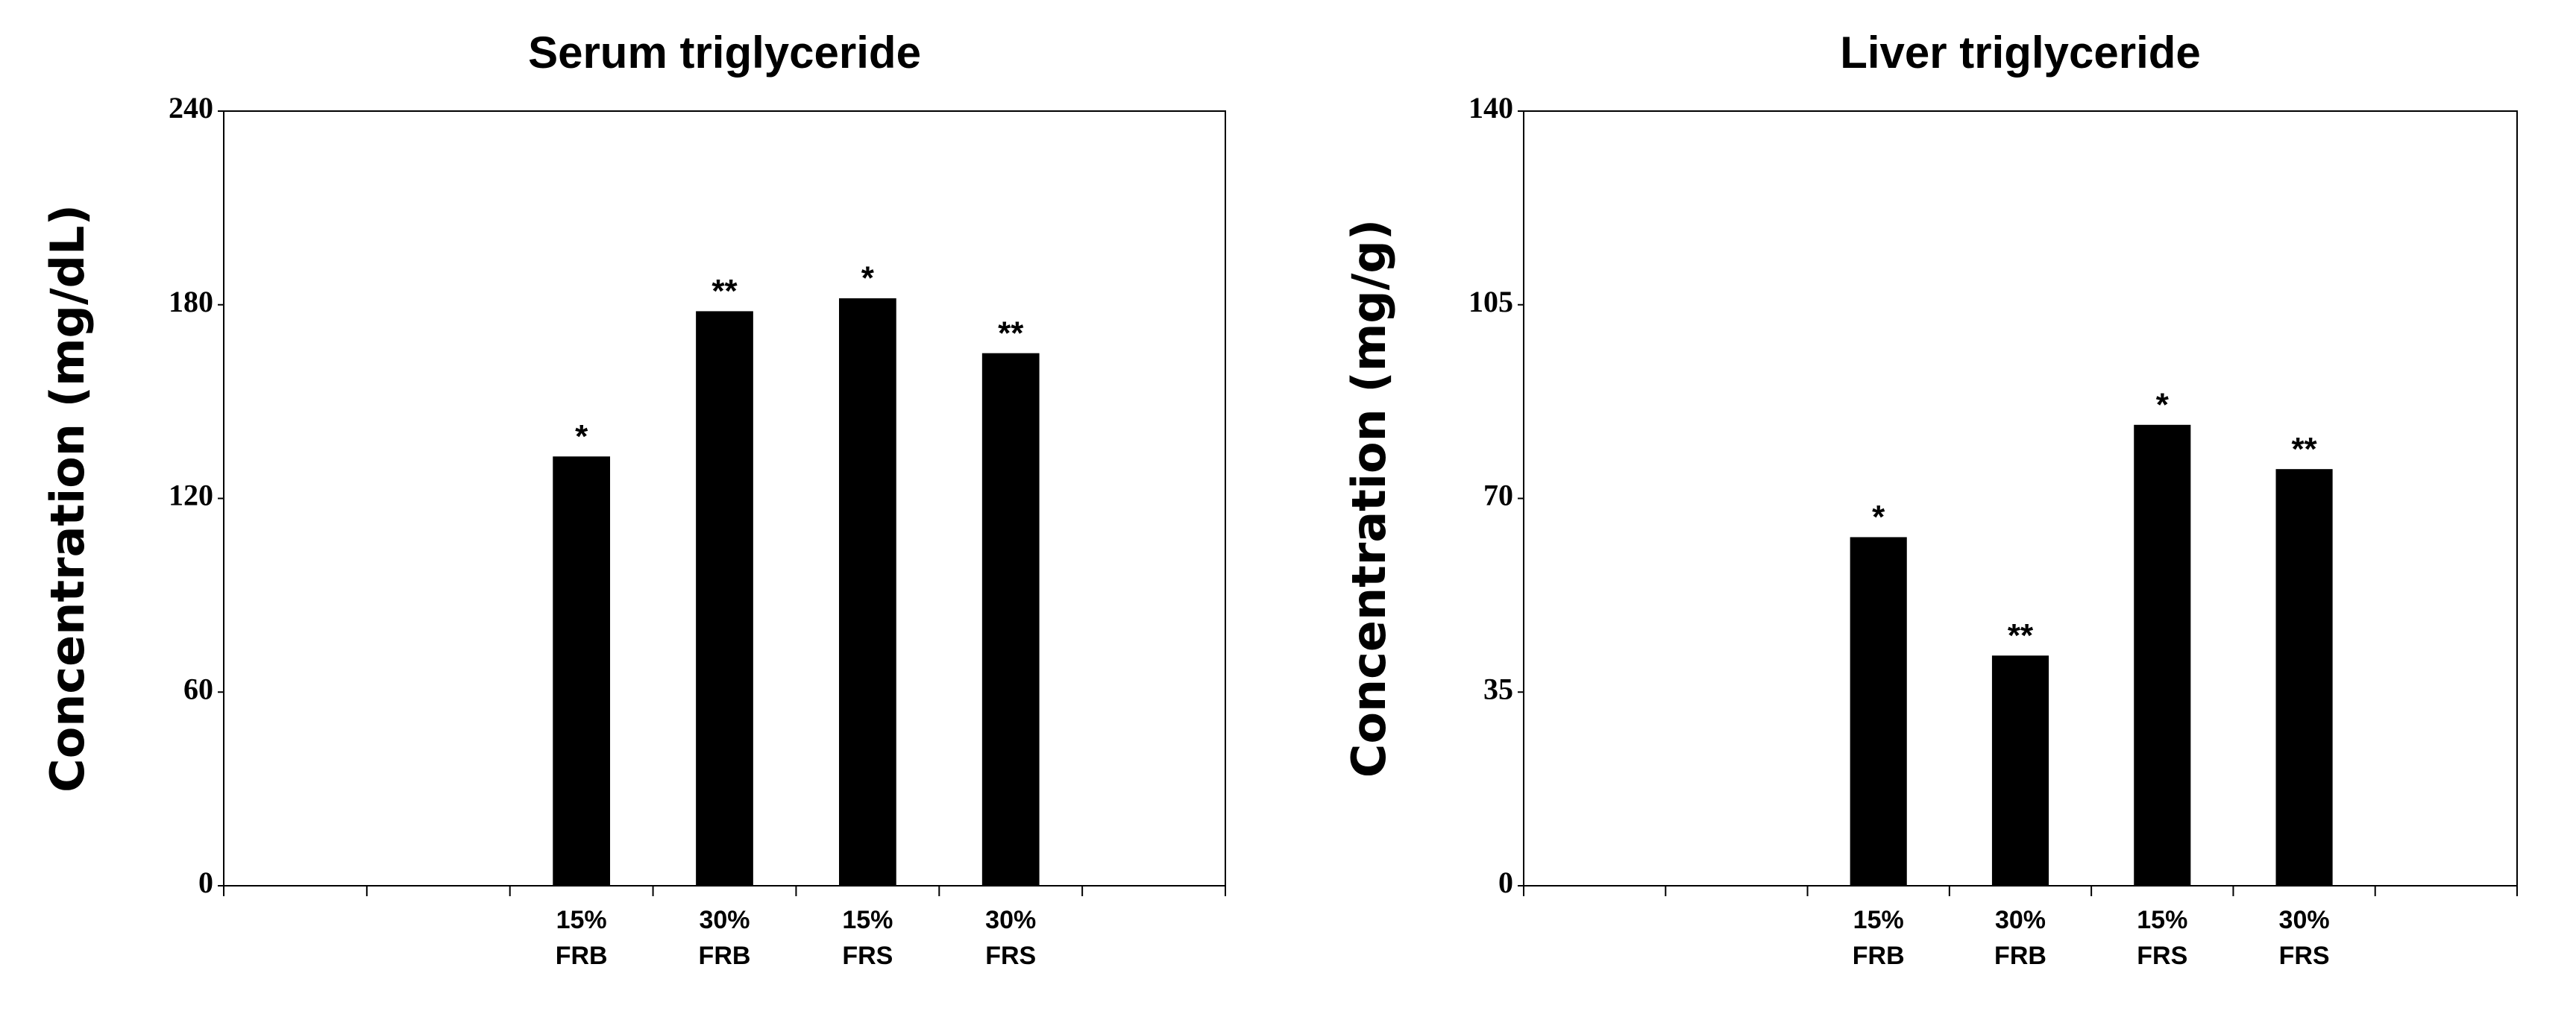 The image size is (2576, 1014). What do you see at coordinates (2020, 53) in the screenshot?
I see `chart-title: Liver triglyceride` at bounding box center [2020, 53].